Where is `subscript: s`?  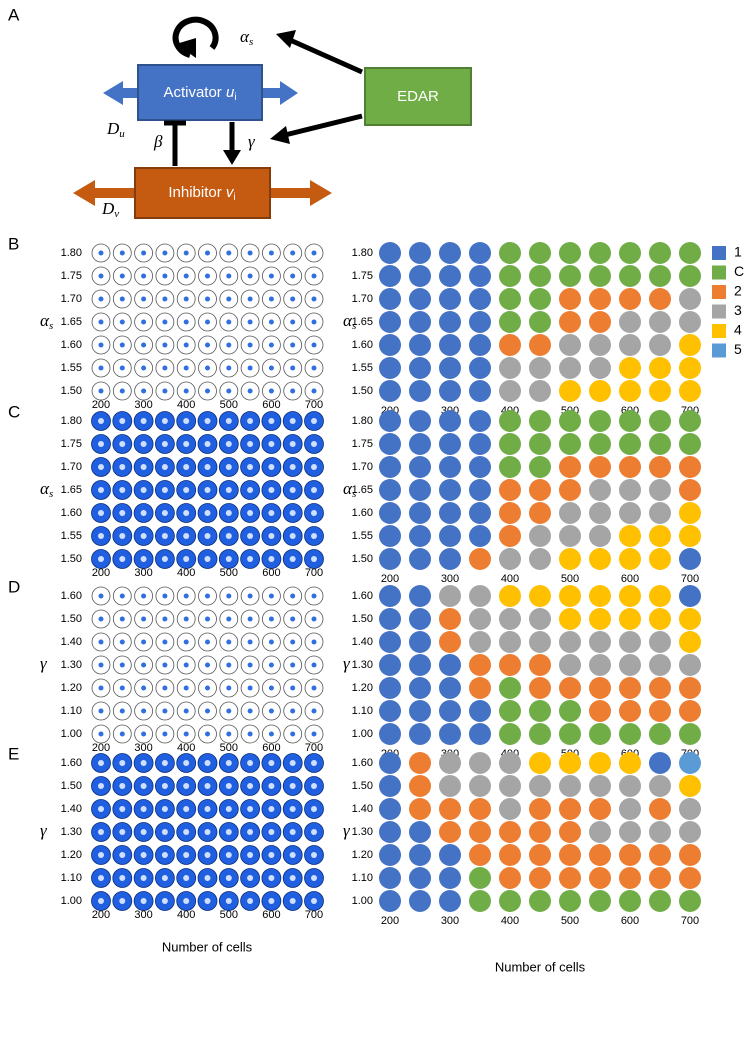 subscript: s is located at coordinates (354, 326).